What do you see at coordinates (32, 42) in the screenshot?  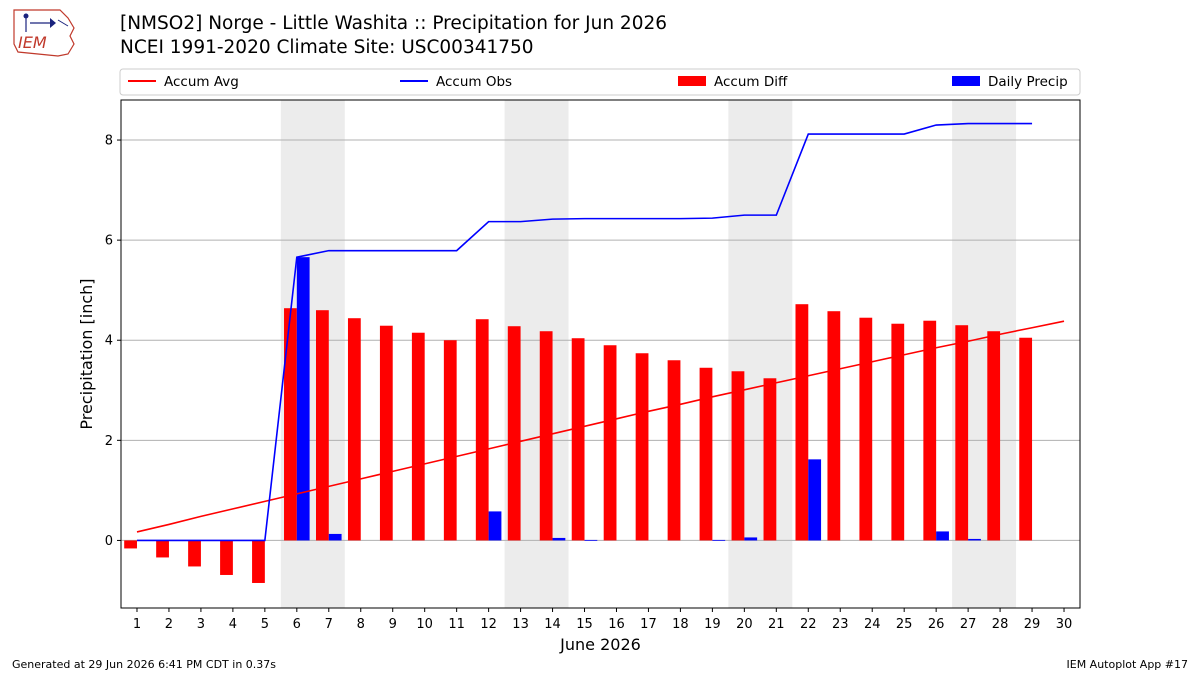 I see `logo-text: IEM` at bounding box center [32, 42].